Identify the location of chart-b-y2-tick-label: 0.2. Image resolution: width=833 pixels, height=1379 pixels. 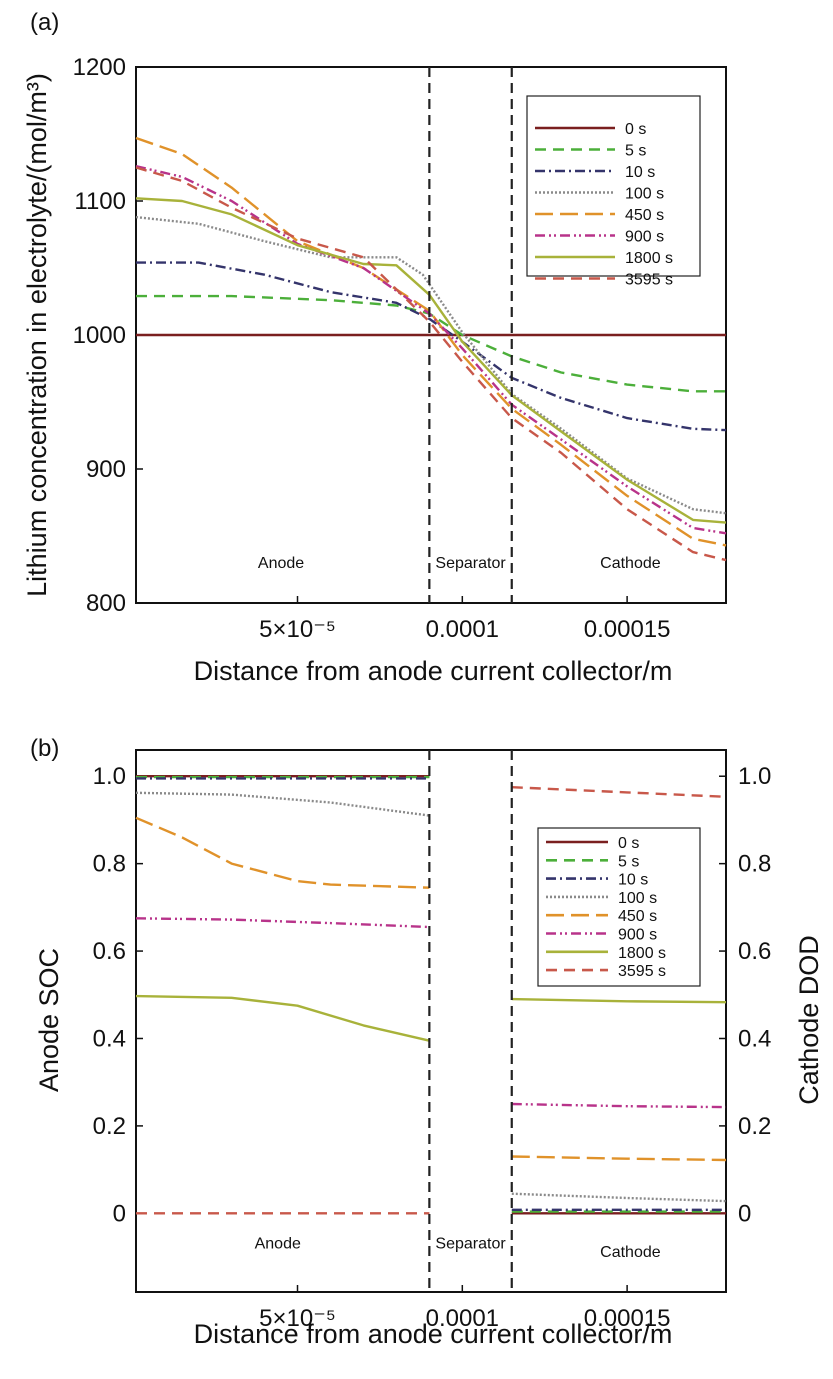
(754, 1126).